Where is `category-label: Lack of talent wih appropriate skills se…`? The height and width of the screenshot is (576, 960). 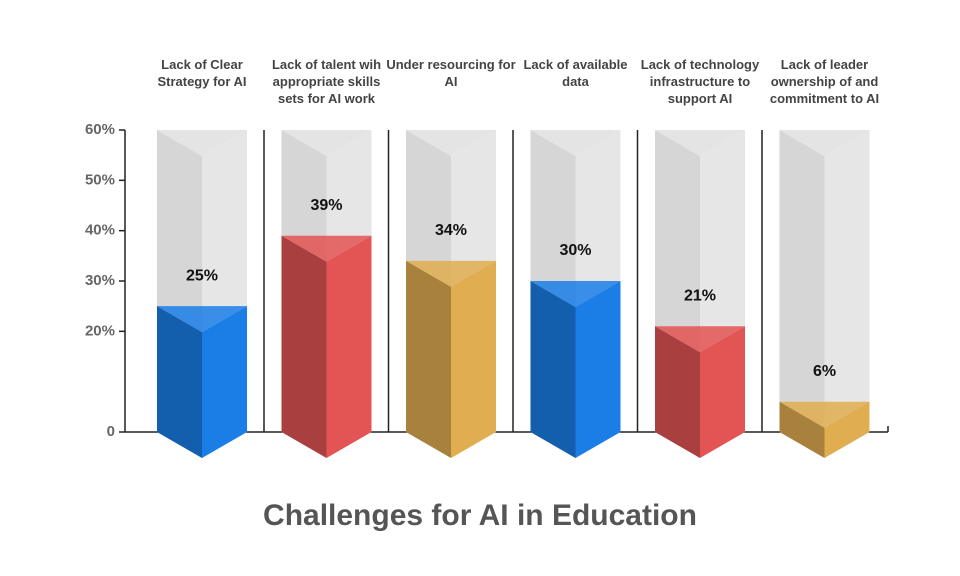 category-label: Lack of talent wih appropriate skills se… is located at coordinates (326, 81).